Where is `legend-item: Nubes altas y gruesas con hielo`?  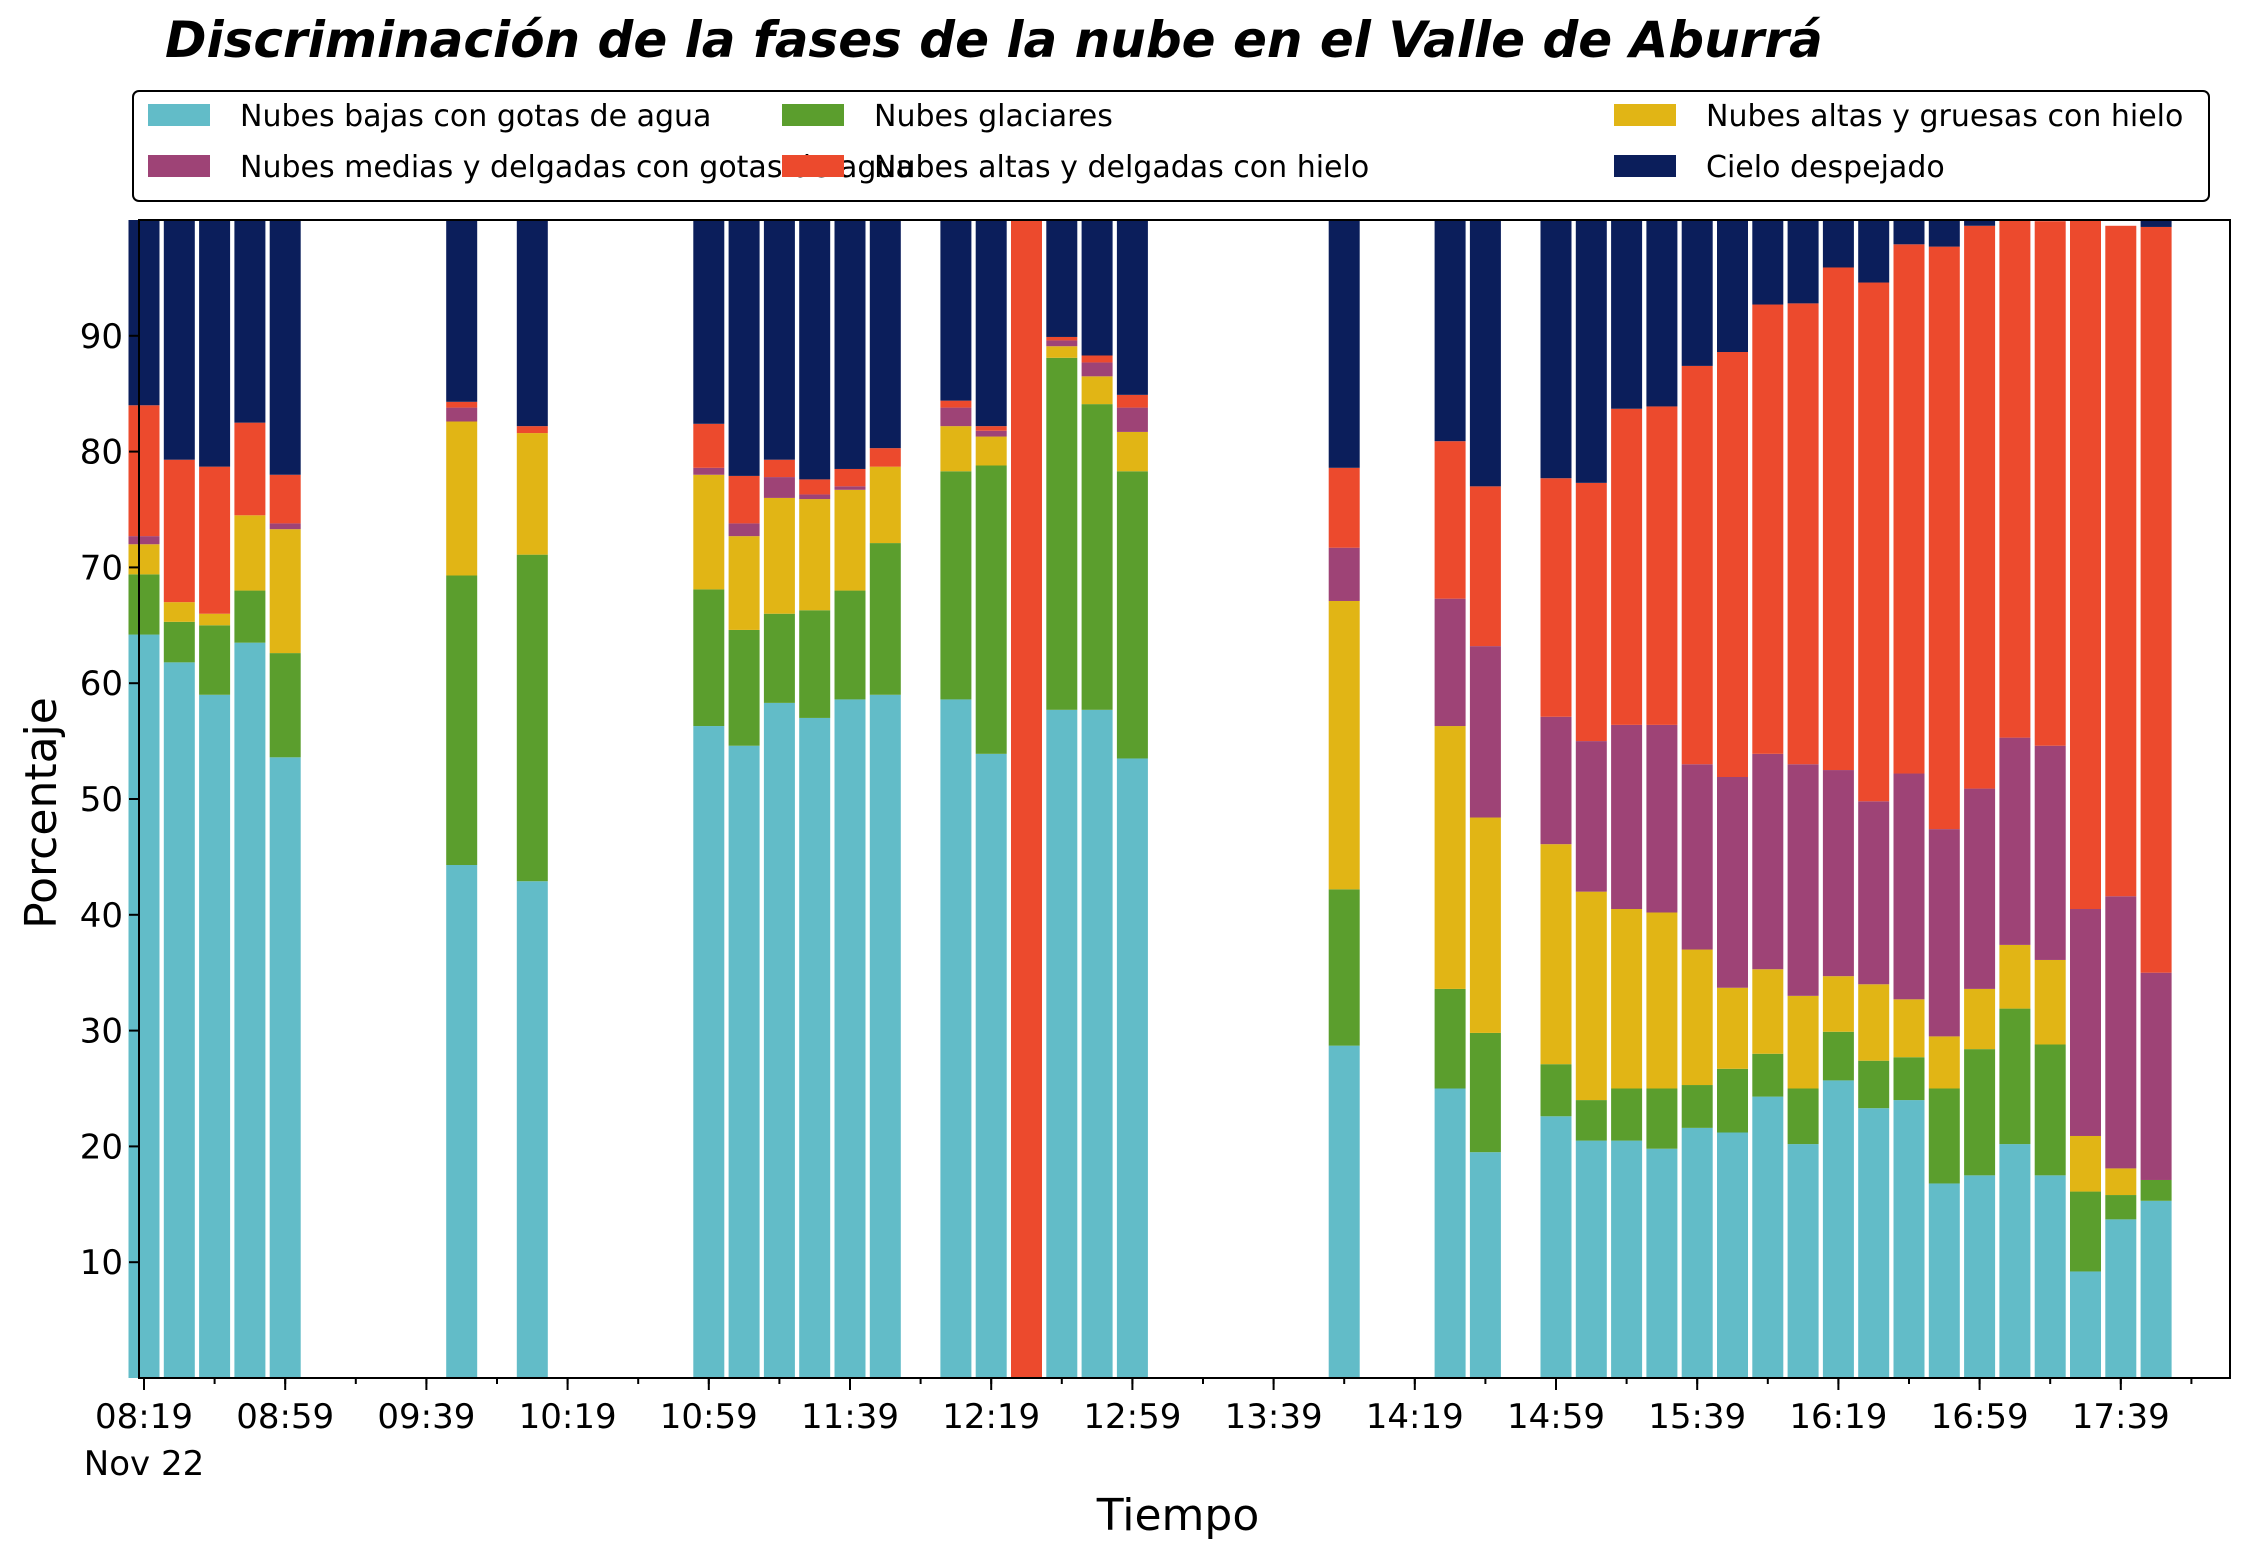
legend-item: Nubes altas y gruesas con hielo is located at coordinates (1898, 116).